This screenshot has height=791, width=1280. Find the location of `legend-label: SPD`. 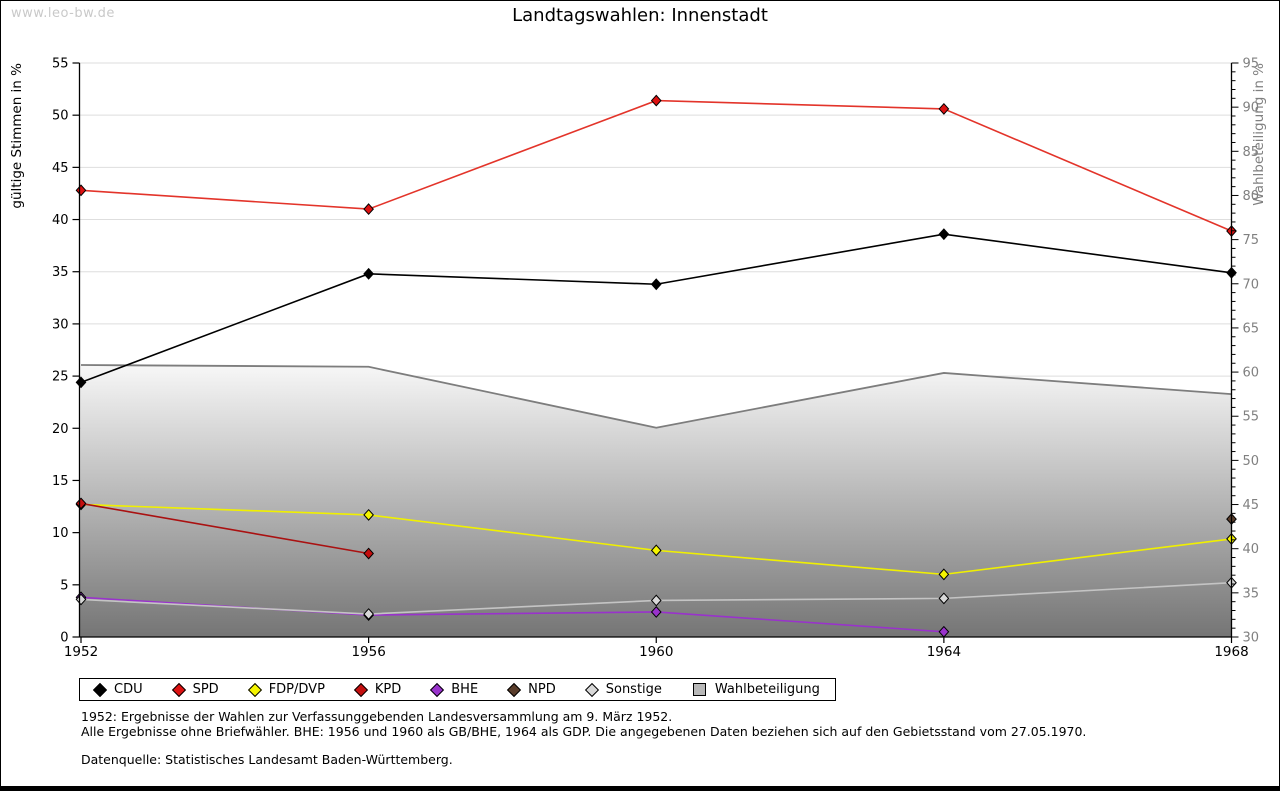

legend-label: SPD is located at coordinates (205, 689).